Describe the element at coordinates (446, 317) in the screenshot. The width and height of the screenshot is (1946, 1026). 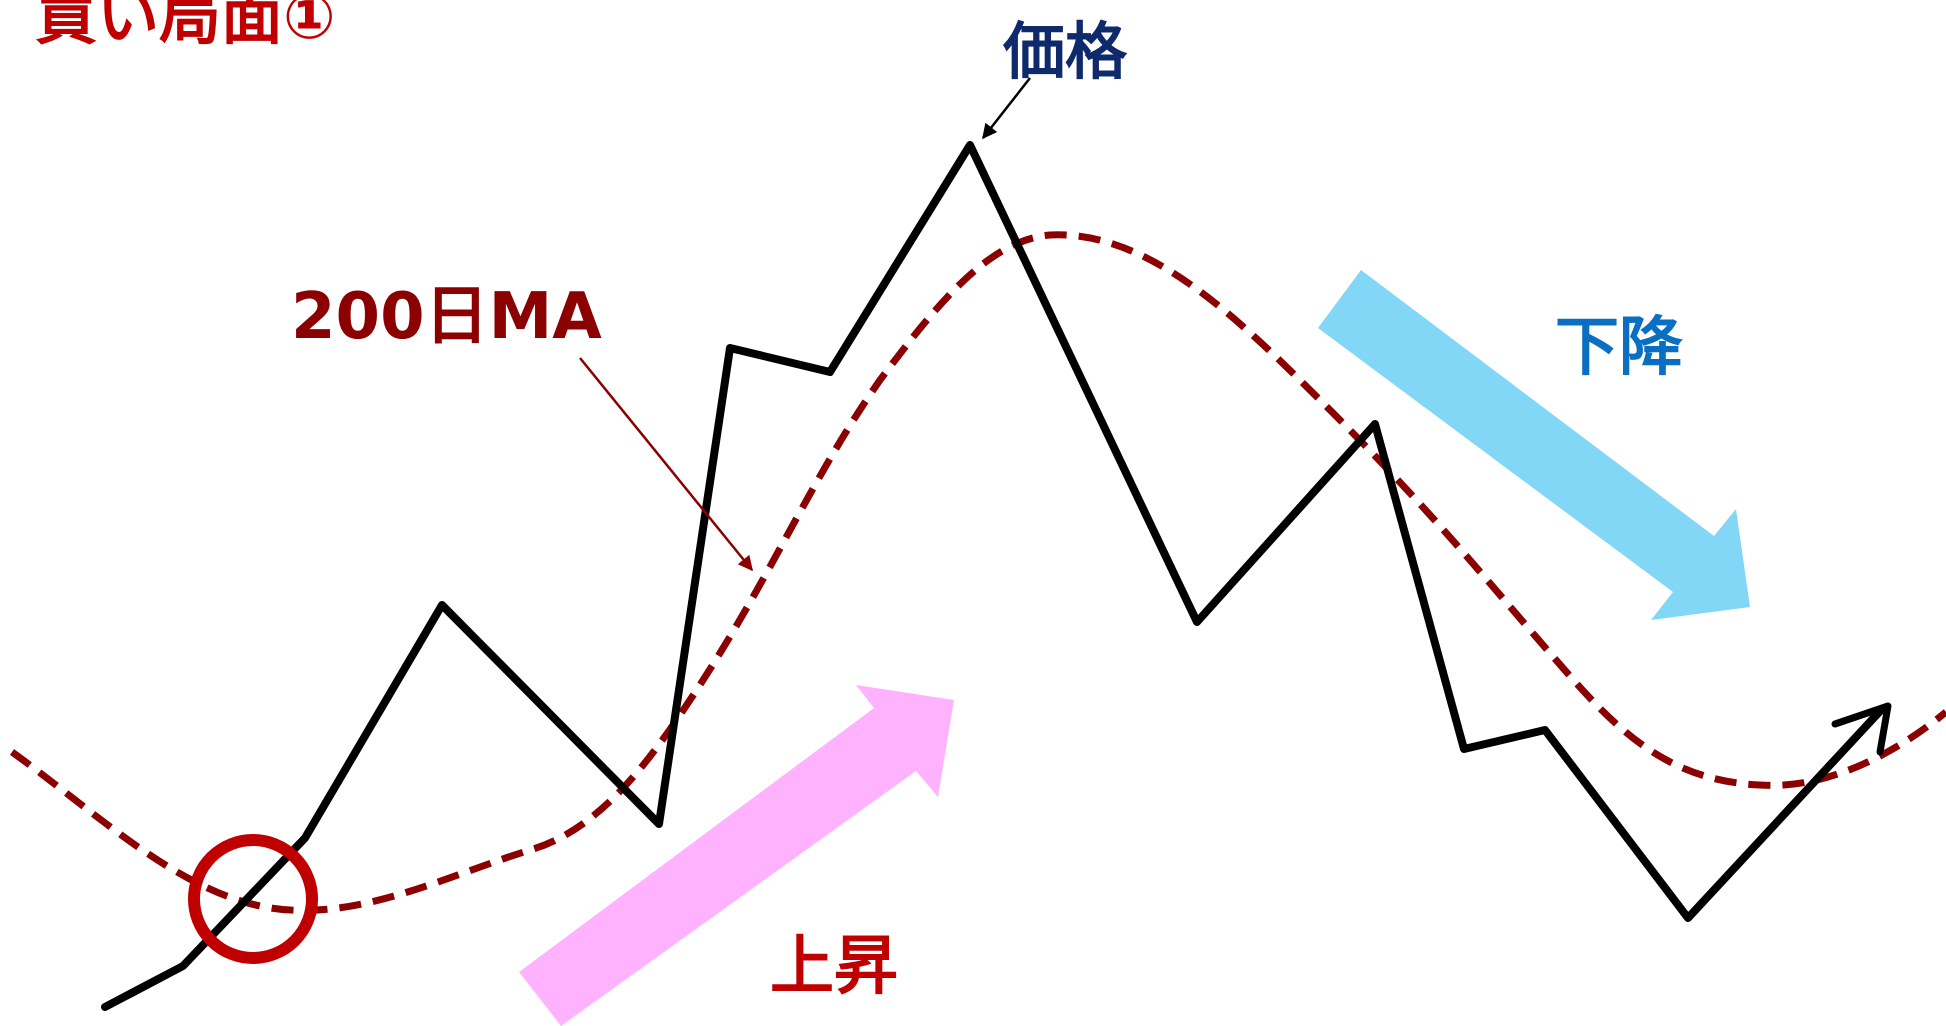
I see `ma-label: 200日MA` at that location.